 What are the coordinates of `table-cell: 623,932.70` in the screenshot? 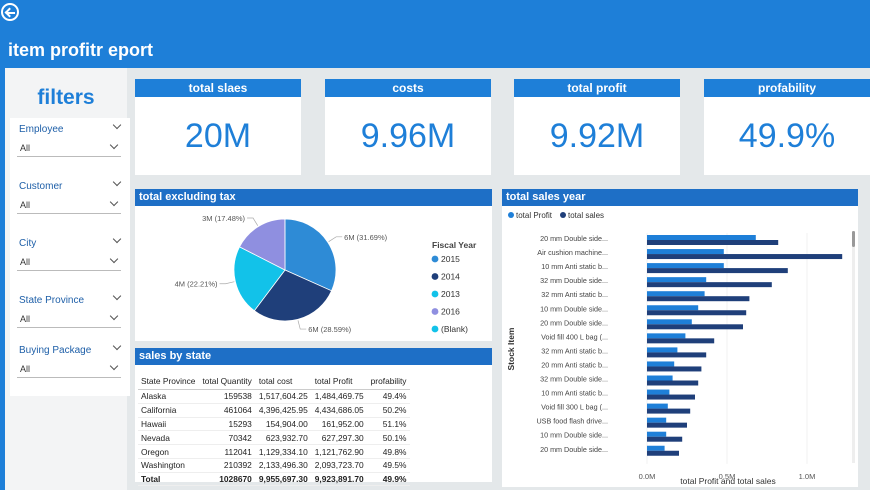 It's located at (283, 438).